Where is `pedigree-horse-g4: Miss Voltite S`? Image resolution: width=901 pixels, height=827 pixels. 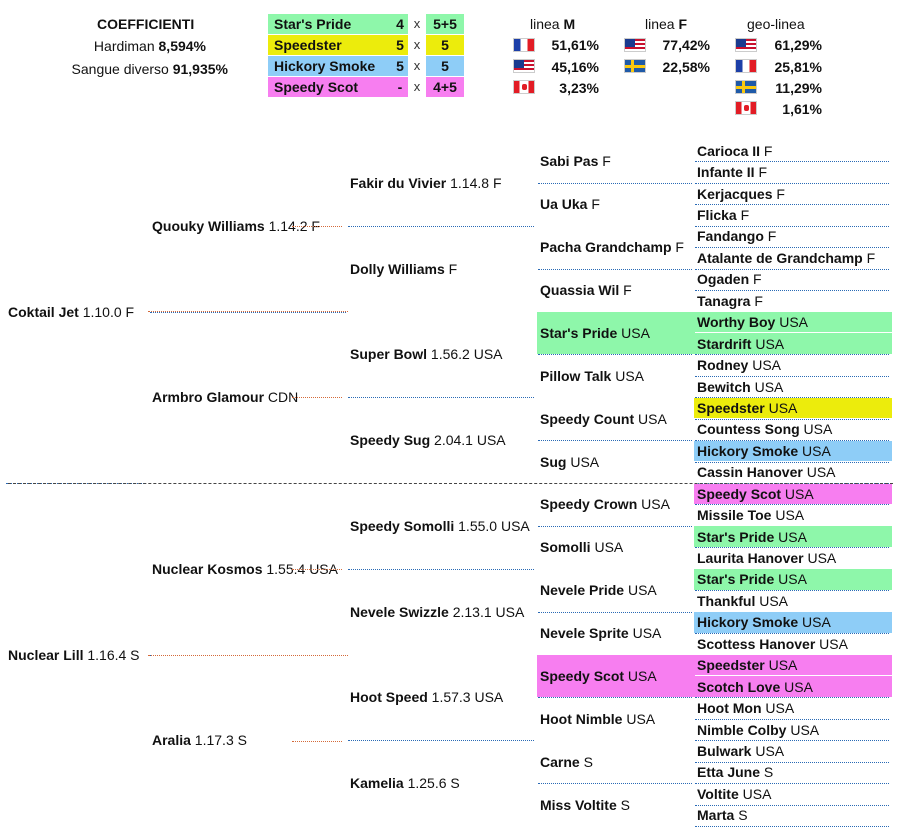
pedigree-horse-g4: Miss Voltite S is located at coordinates (585, 805).